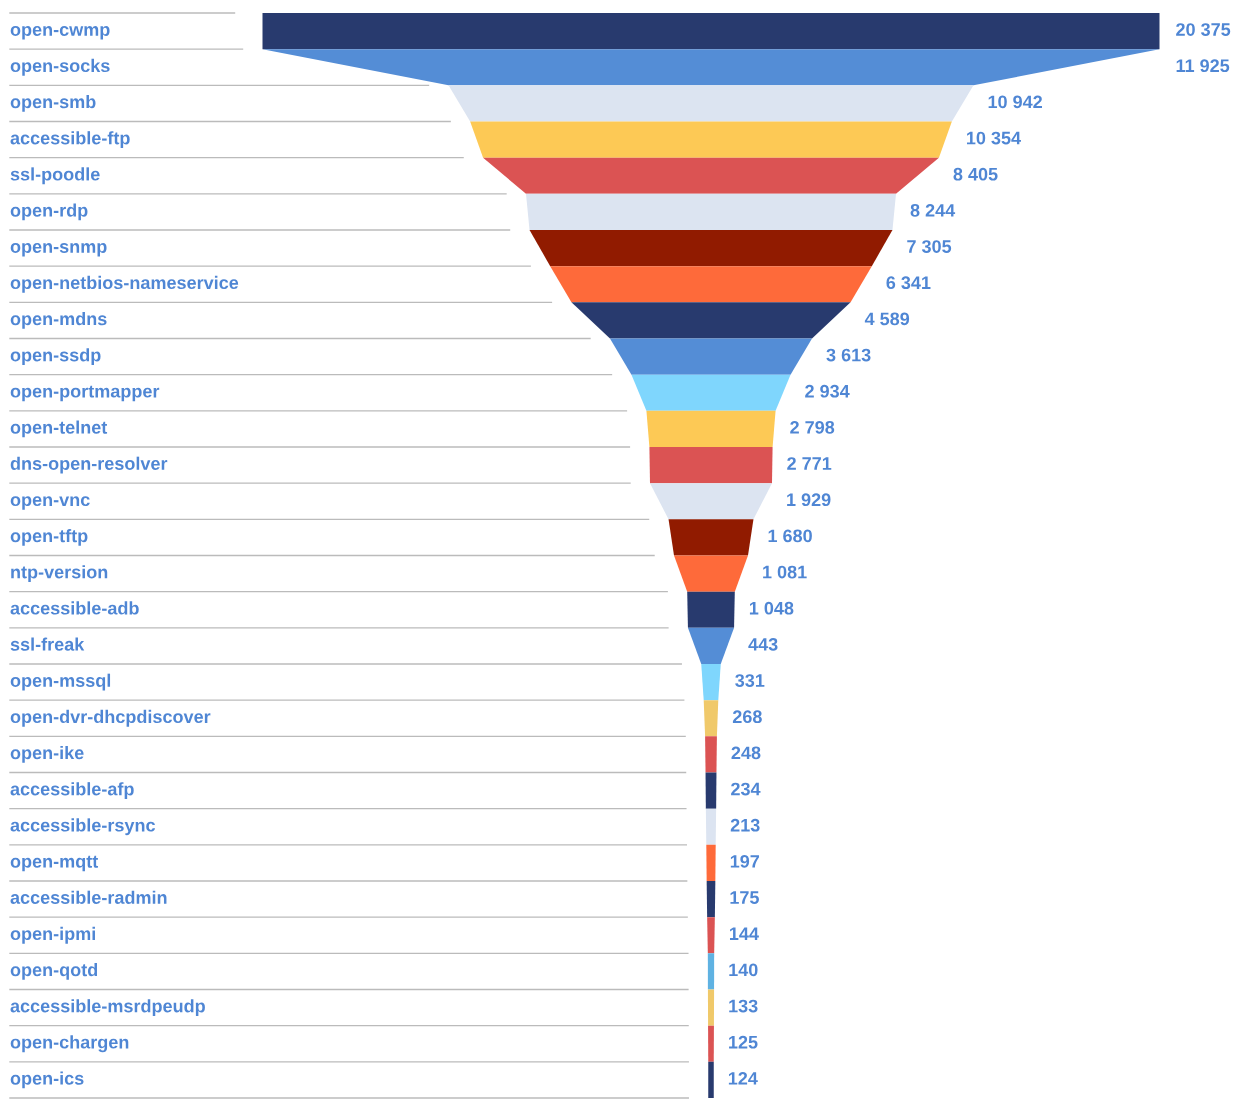  Describe the element at coordinates (790, 536) in the screenshot. I see `data-label: 1 680` at that location.